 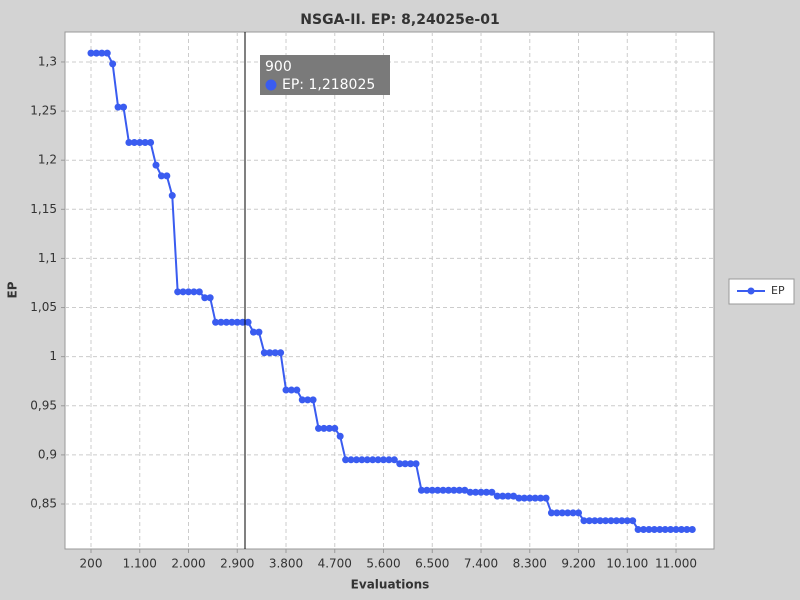 What do you see at coordinates (43, 307) in the screenshot?
I see `y-tick-label: 1,05` at bounding box center [43, 307].